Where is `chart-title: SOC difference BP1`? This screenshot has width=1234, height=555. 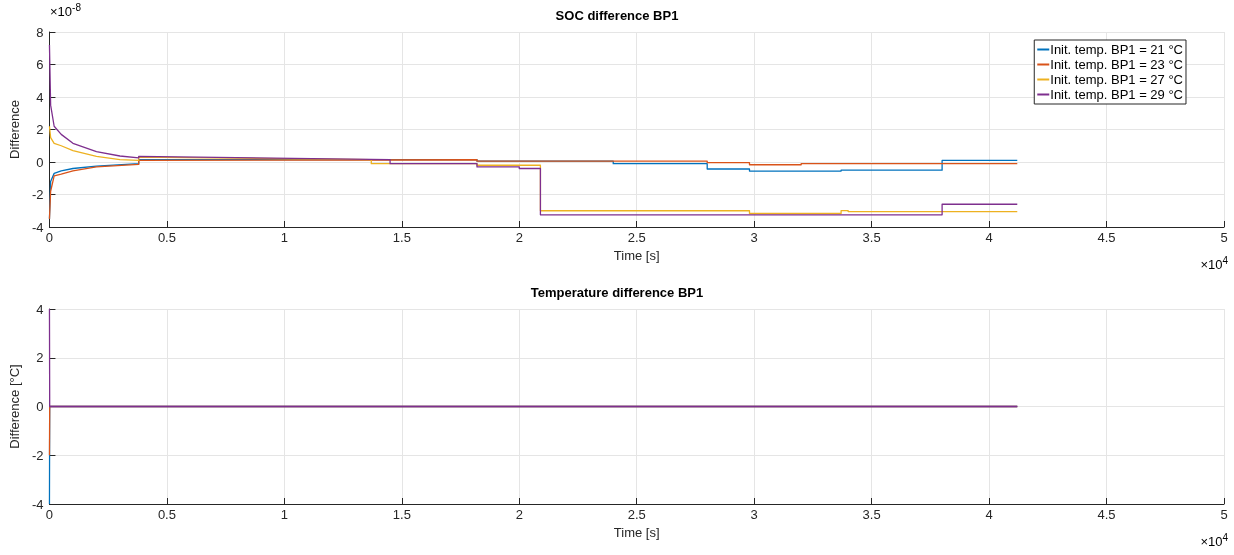 chart-title: SOC difference BP1 is located at coordinates (617, 15).